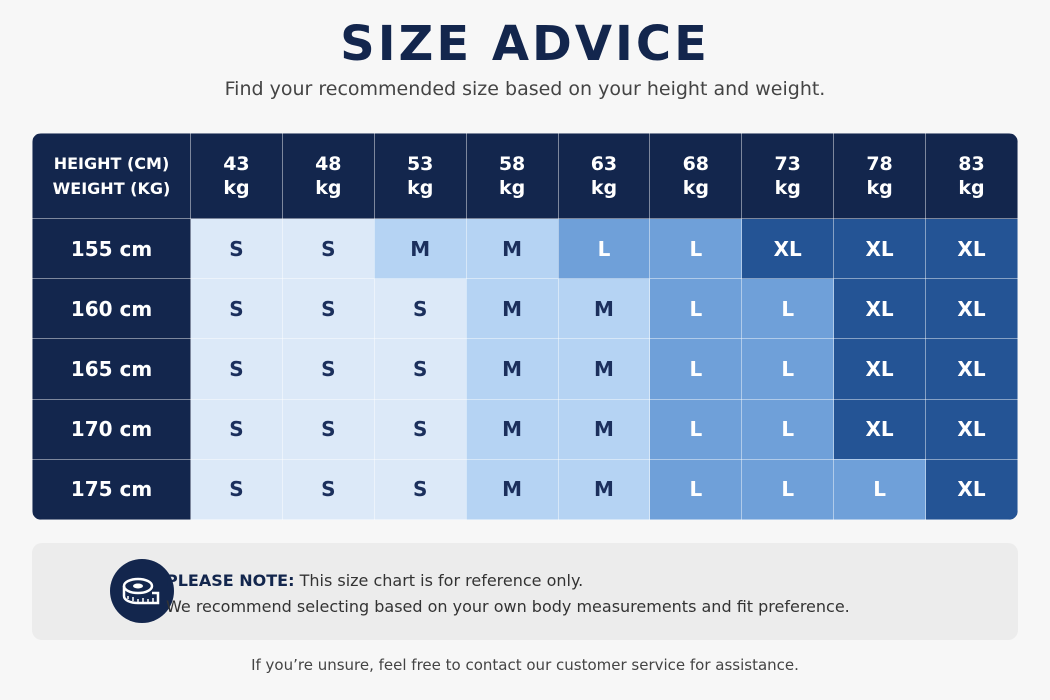 The width and height of the screenshot is (1050, 700). I want to click on size-row: 165 cm S S S M M L L XL XL, so click(525, 369).